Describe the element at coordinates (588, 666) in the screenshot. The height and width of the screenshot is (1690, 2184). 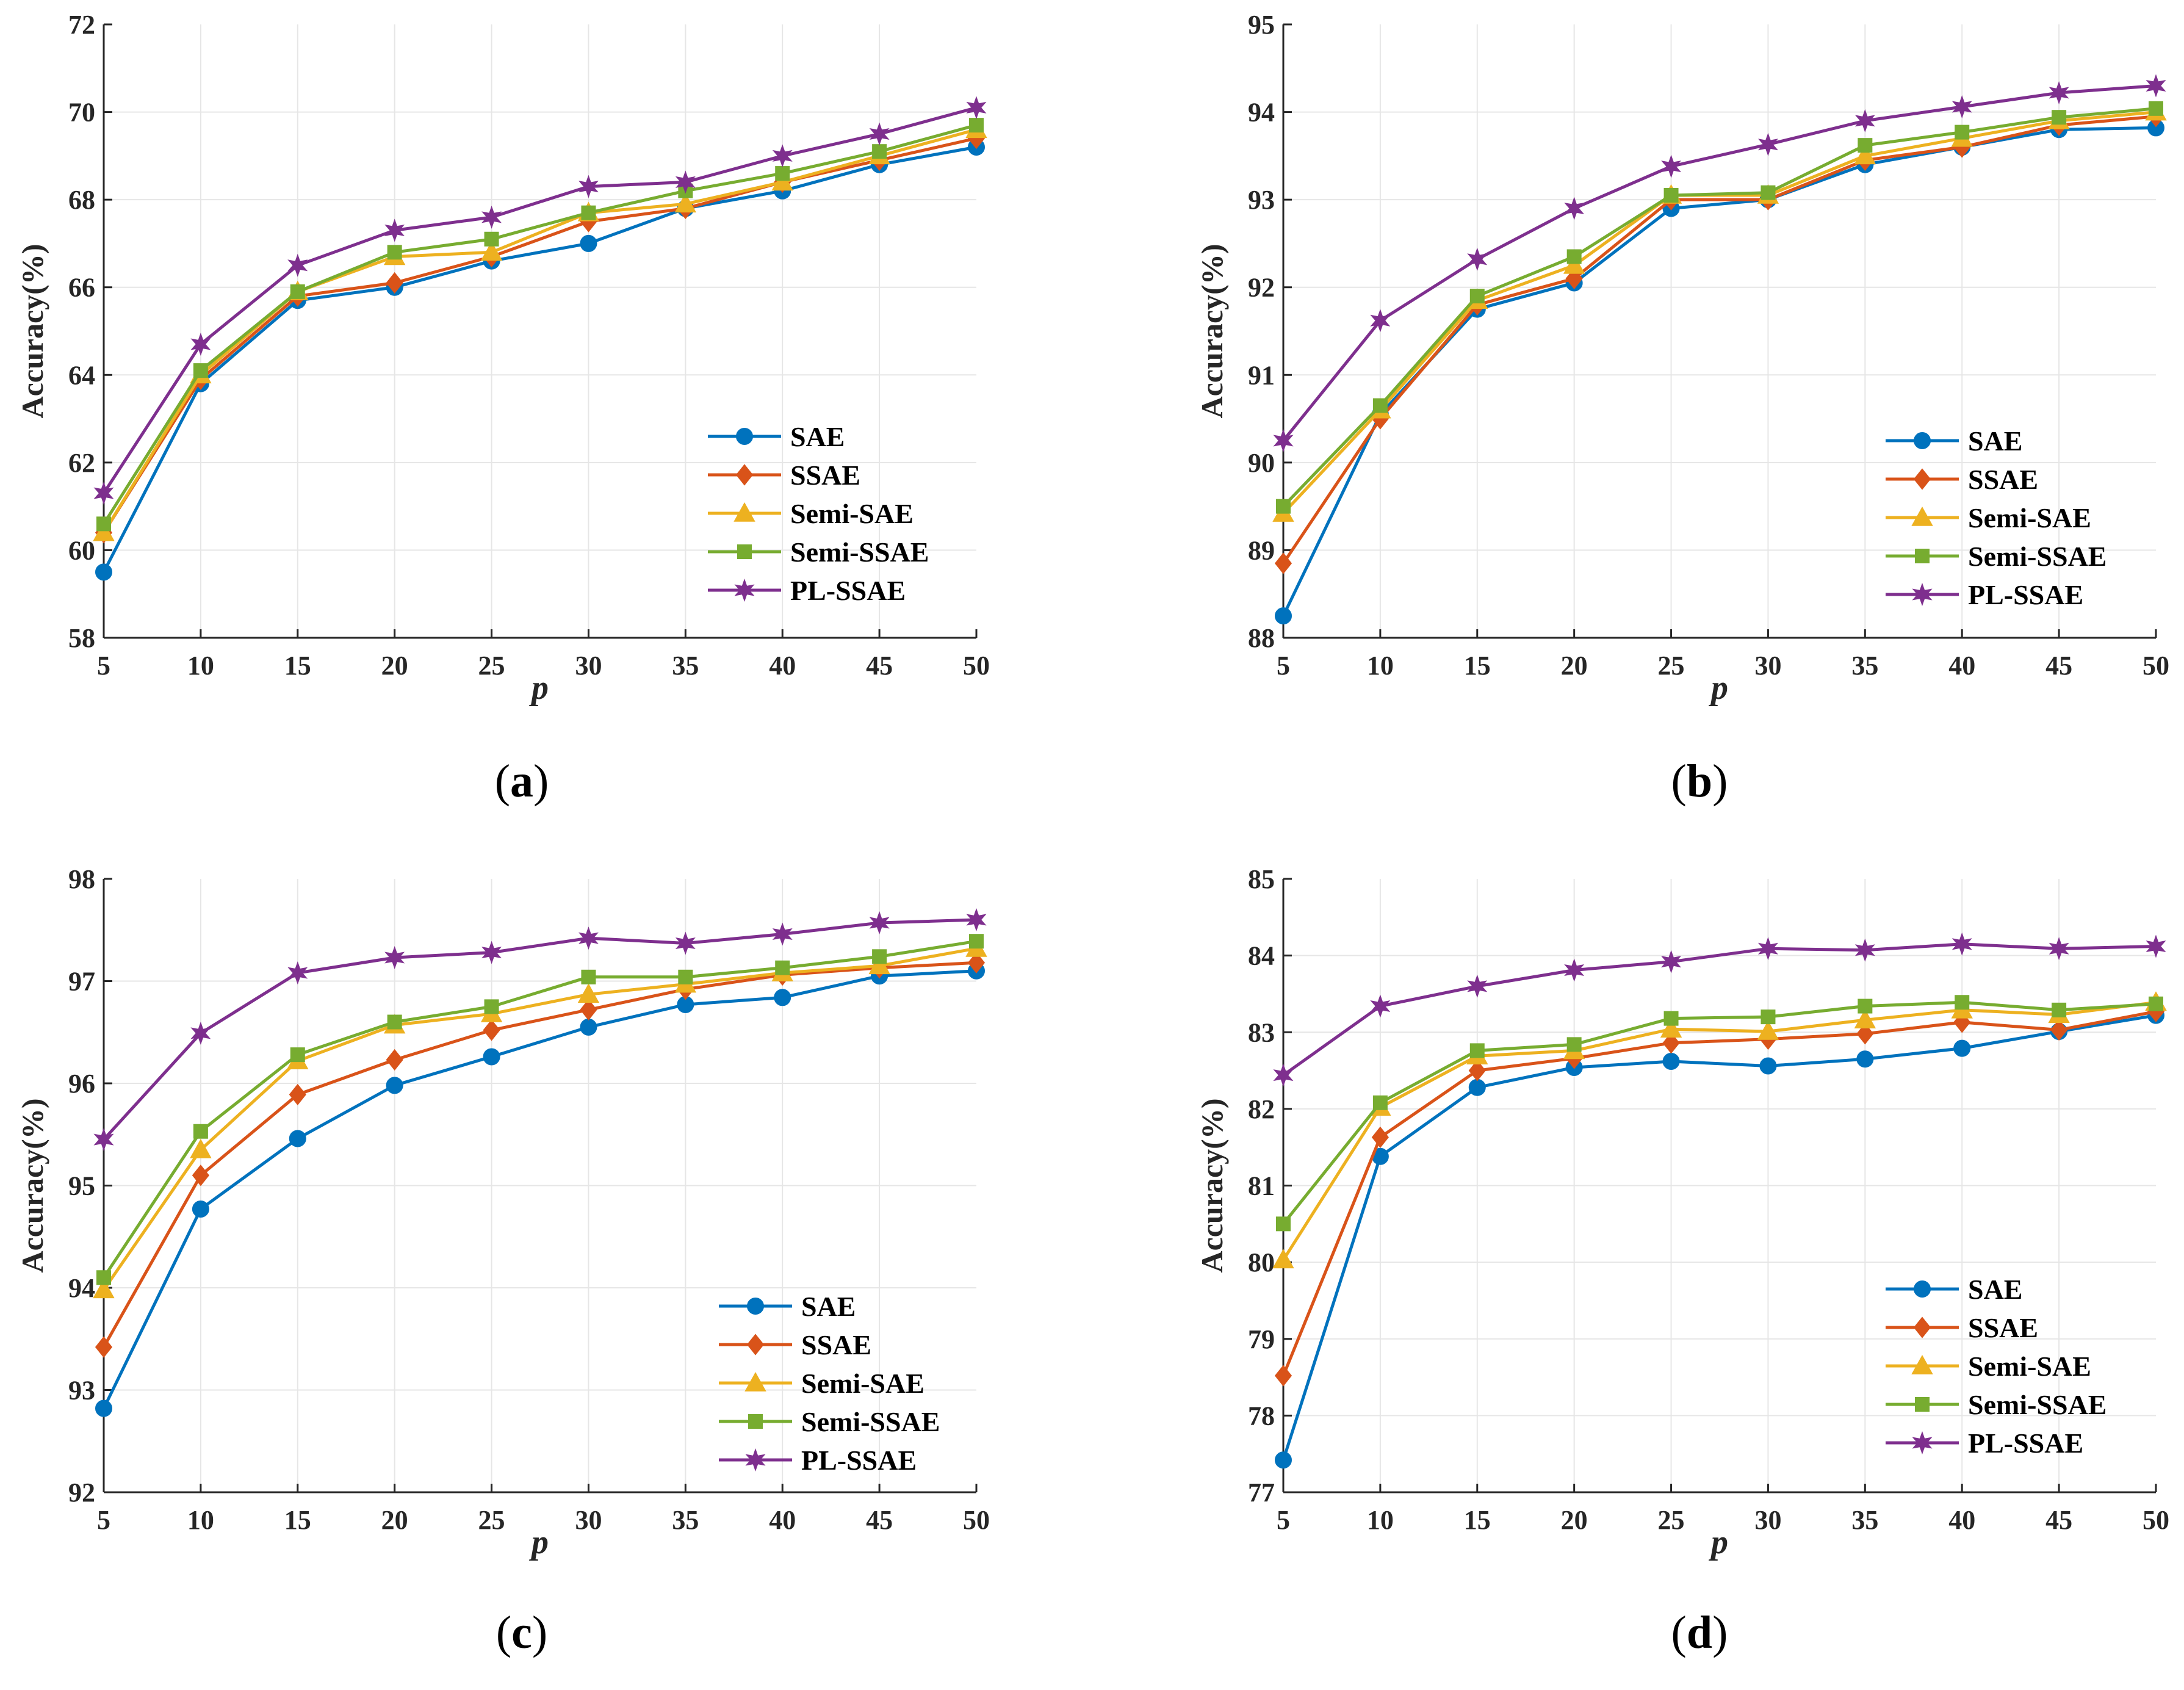
I see `x-tick-label: 30` at that location.